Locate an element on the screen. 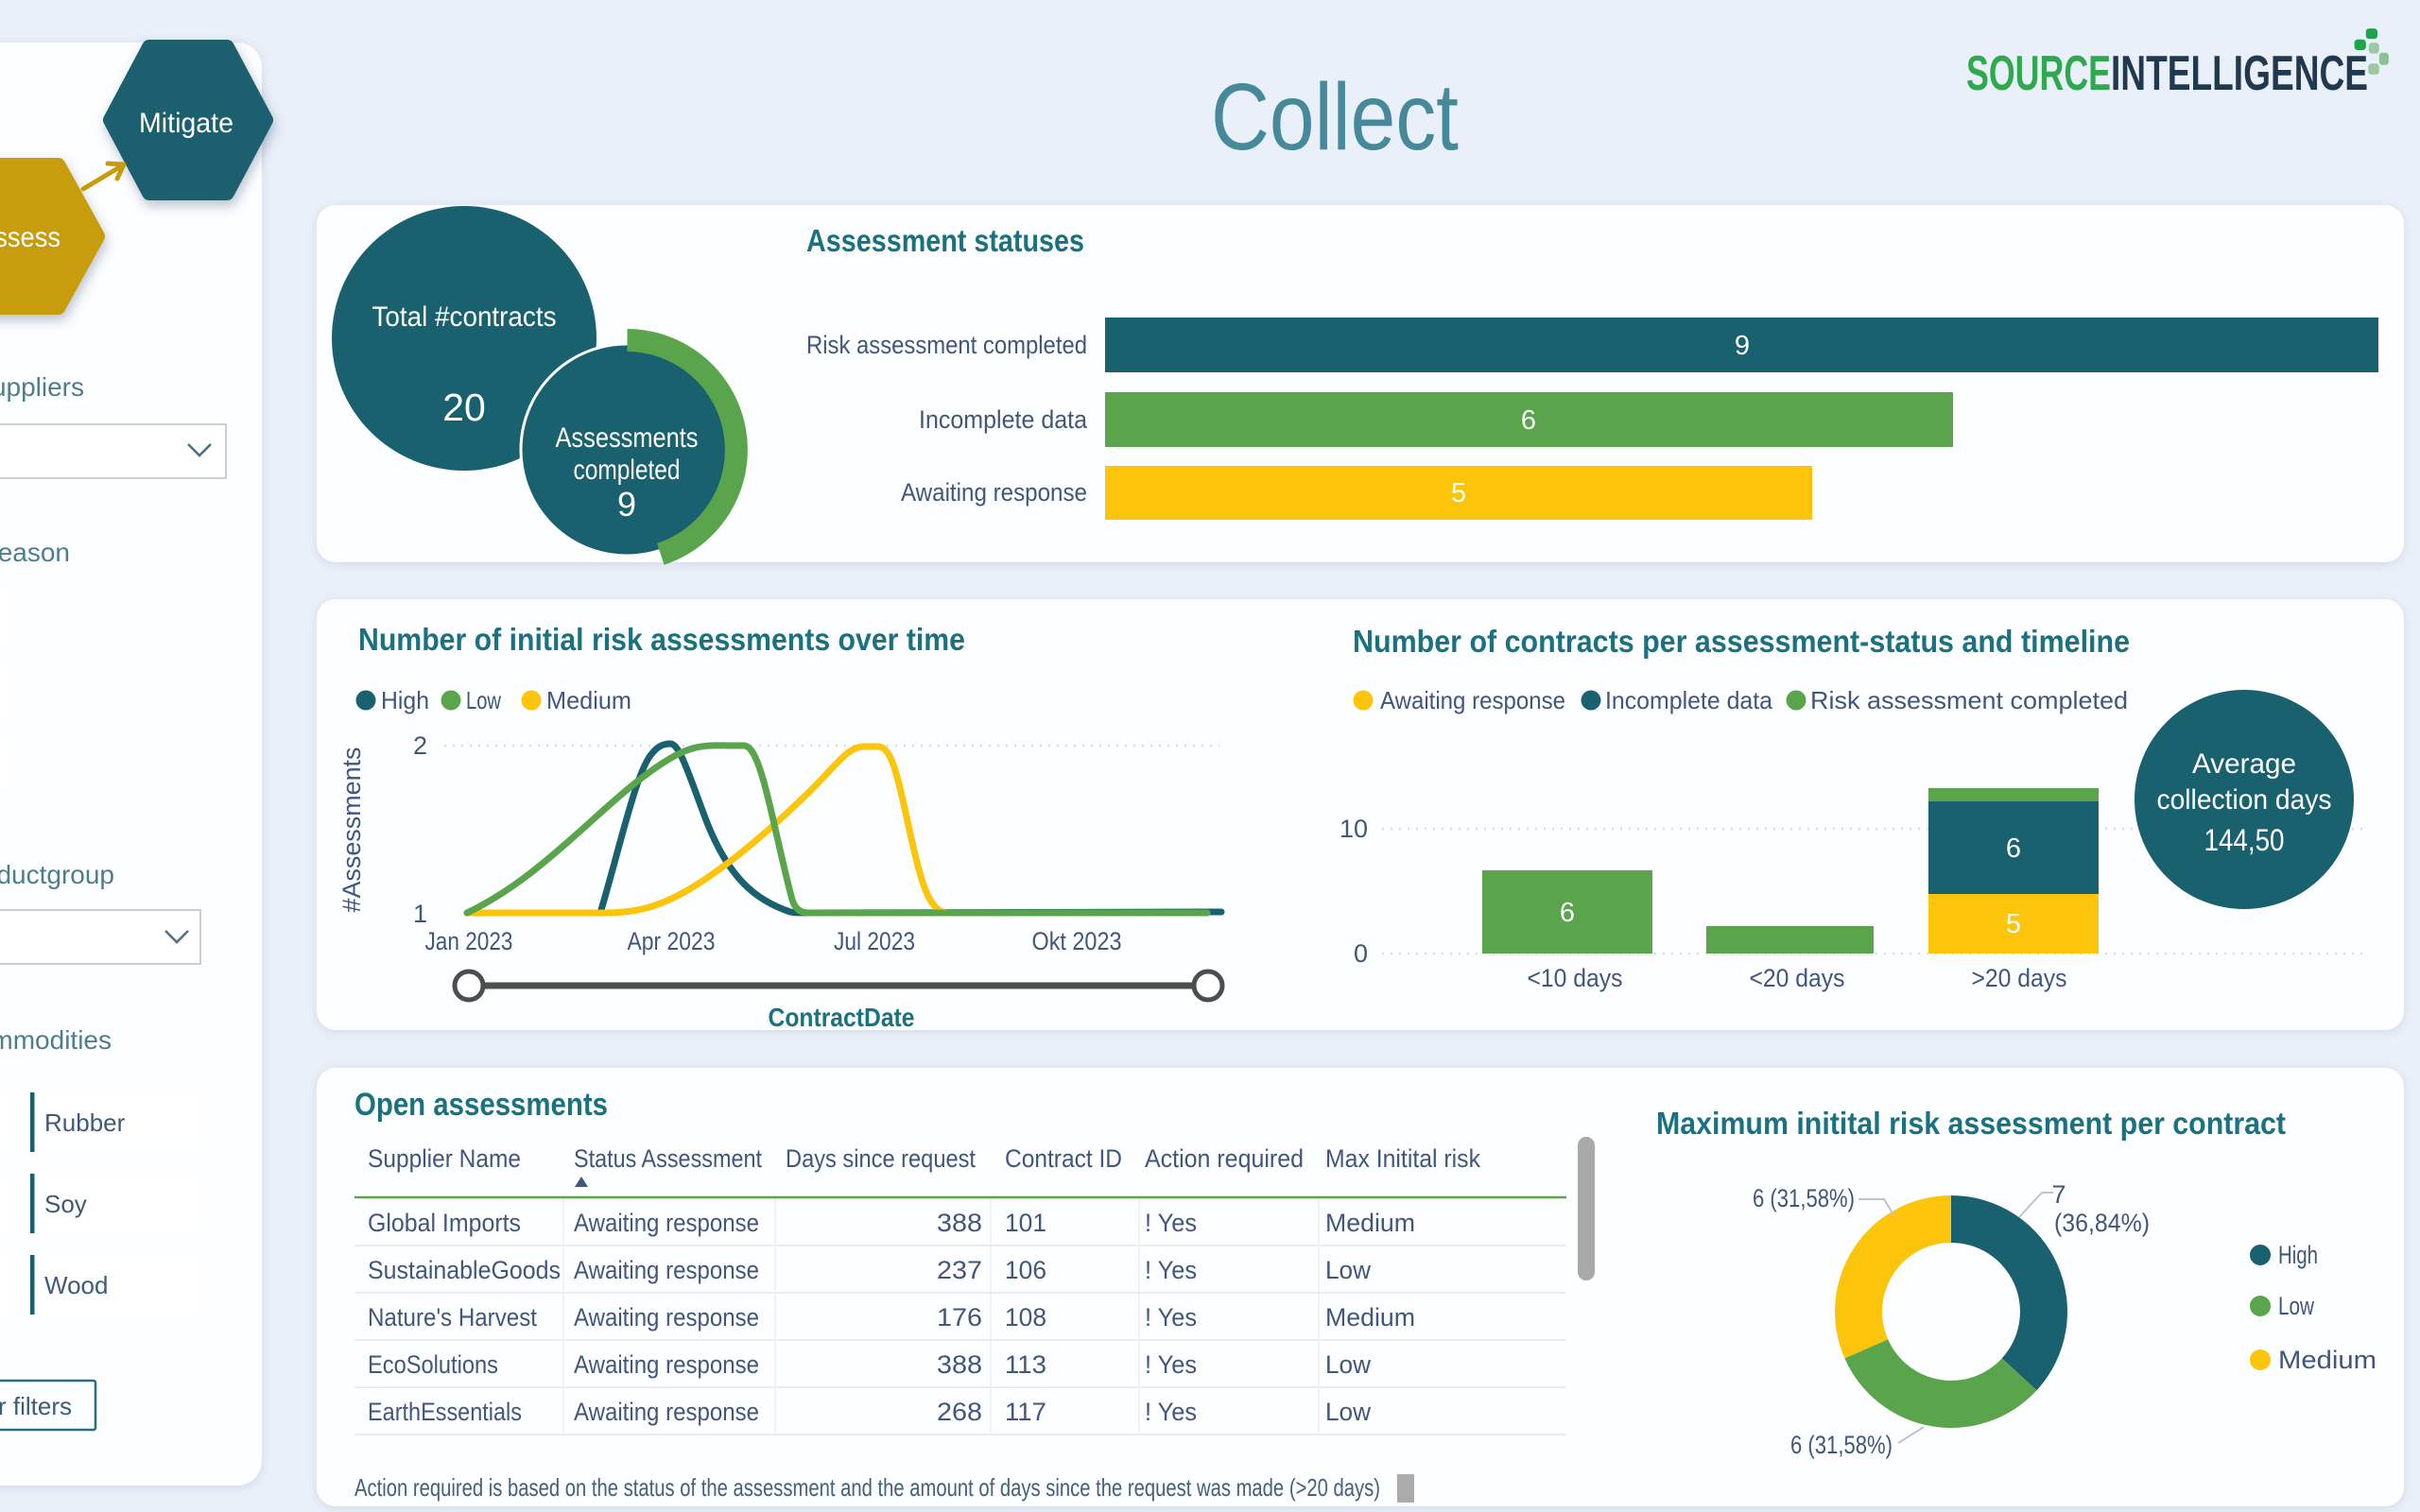 The height and width of the screenshot is (1512, 2420). svg-text: INTELLIGENCE is located at coordinates (2239, 73).